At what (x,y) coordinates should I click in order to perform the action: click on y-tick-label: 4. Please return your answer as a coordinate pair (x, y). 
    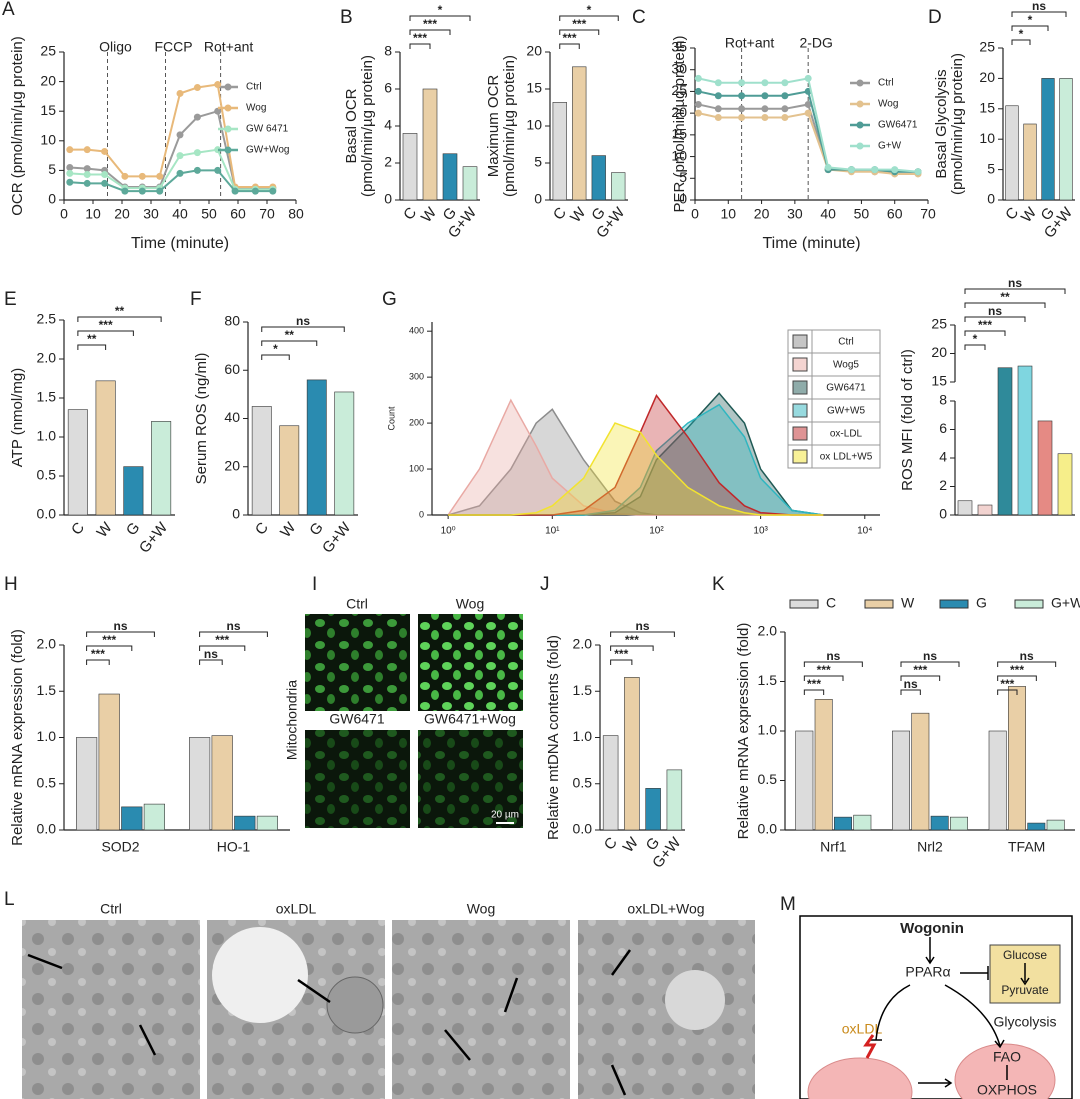
    Looking at the image, I should click on (943, 457).